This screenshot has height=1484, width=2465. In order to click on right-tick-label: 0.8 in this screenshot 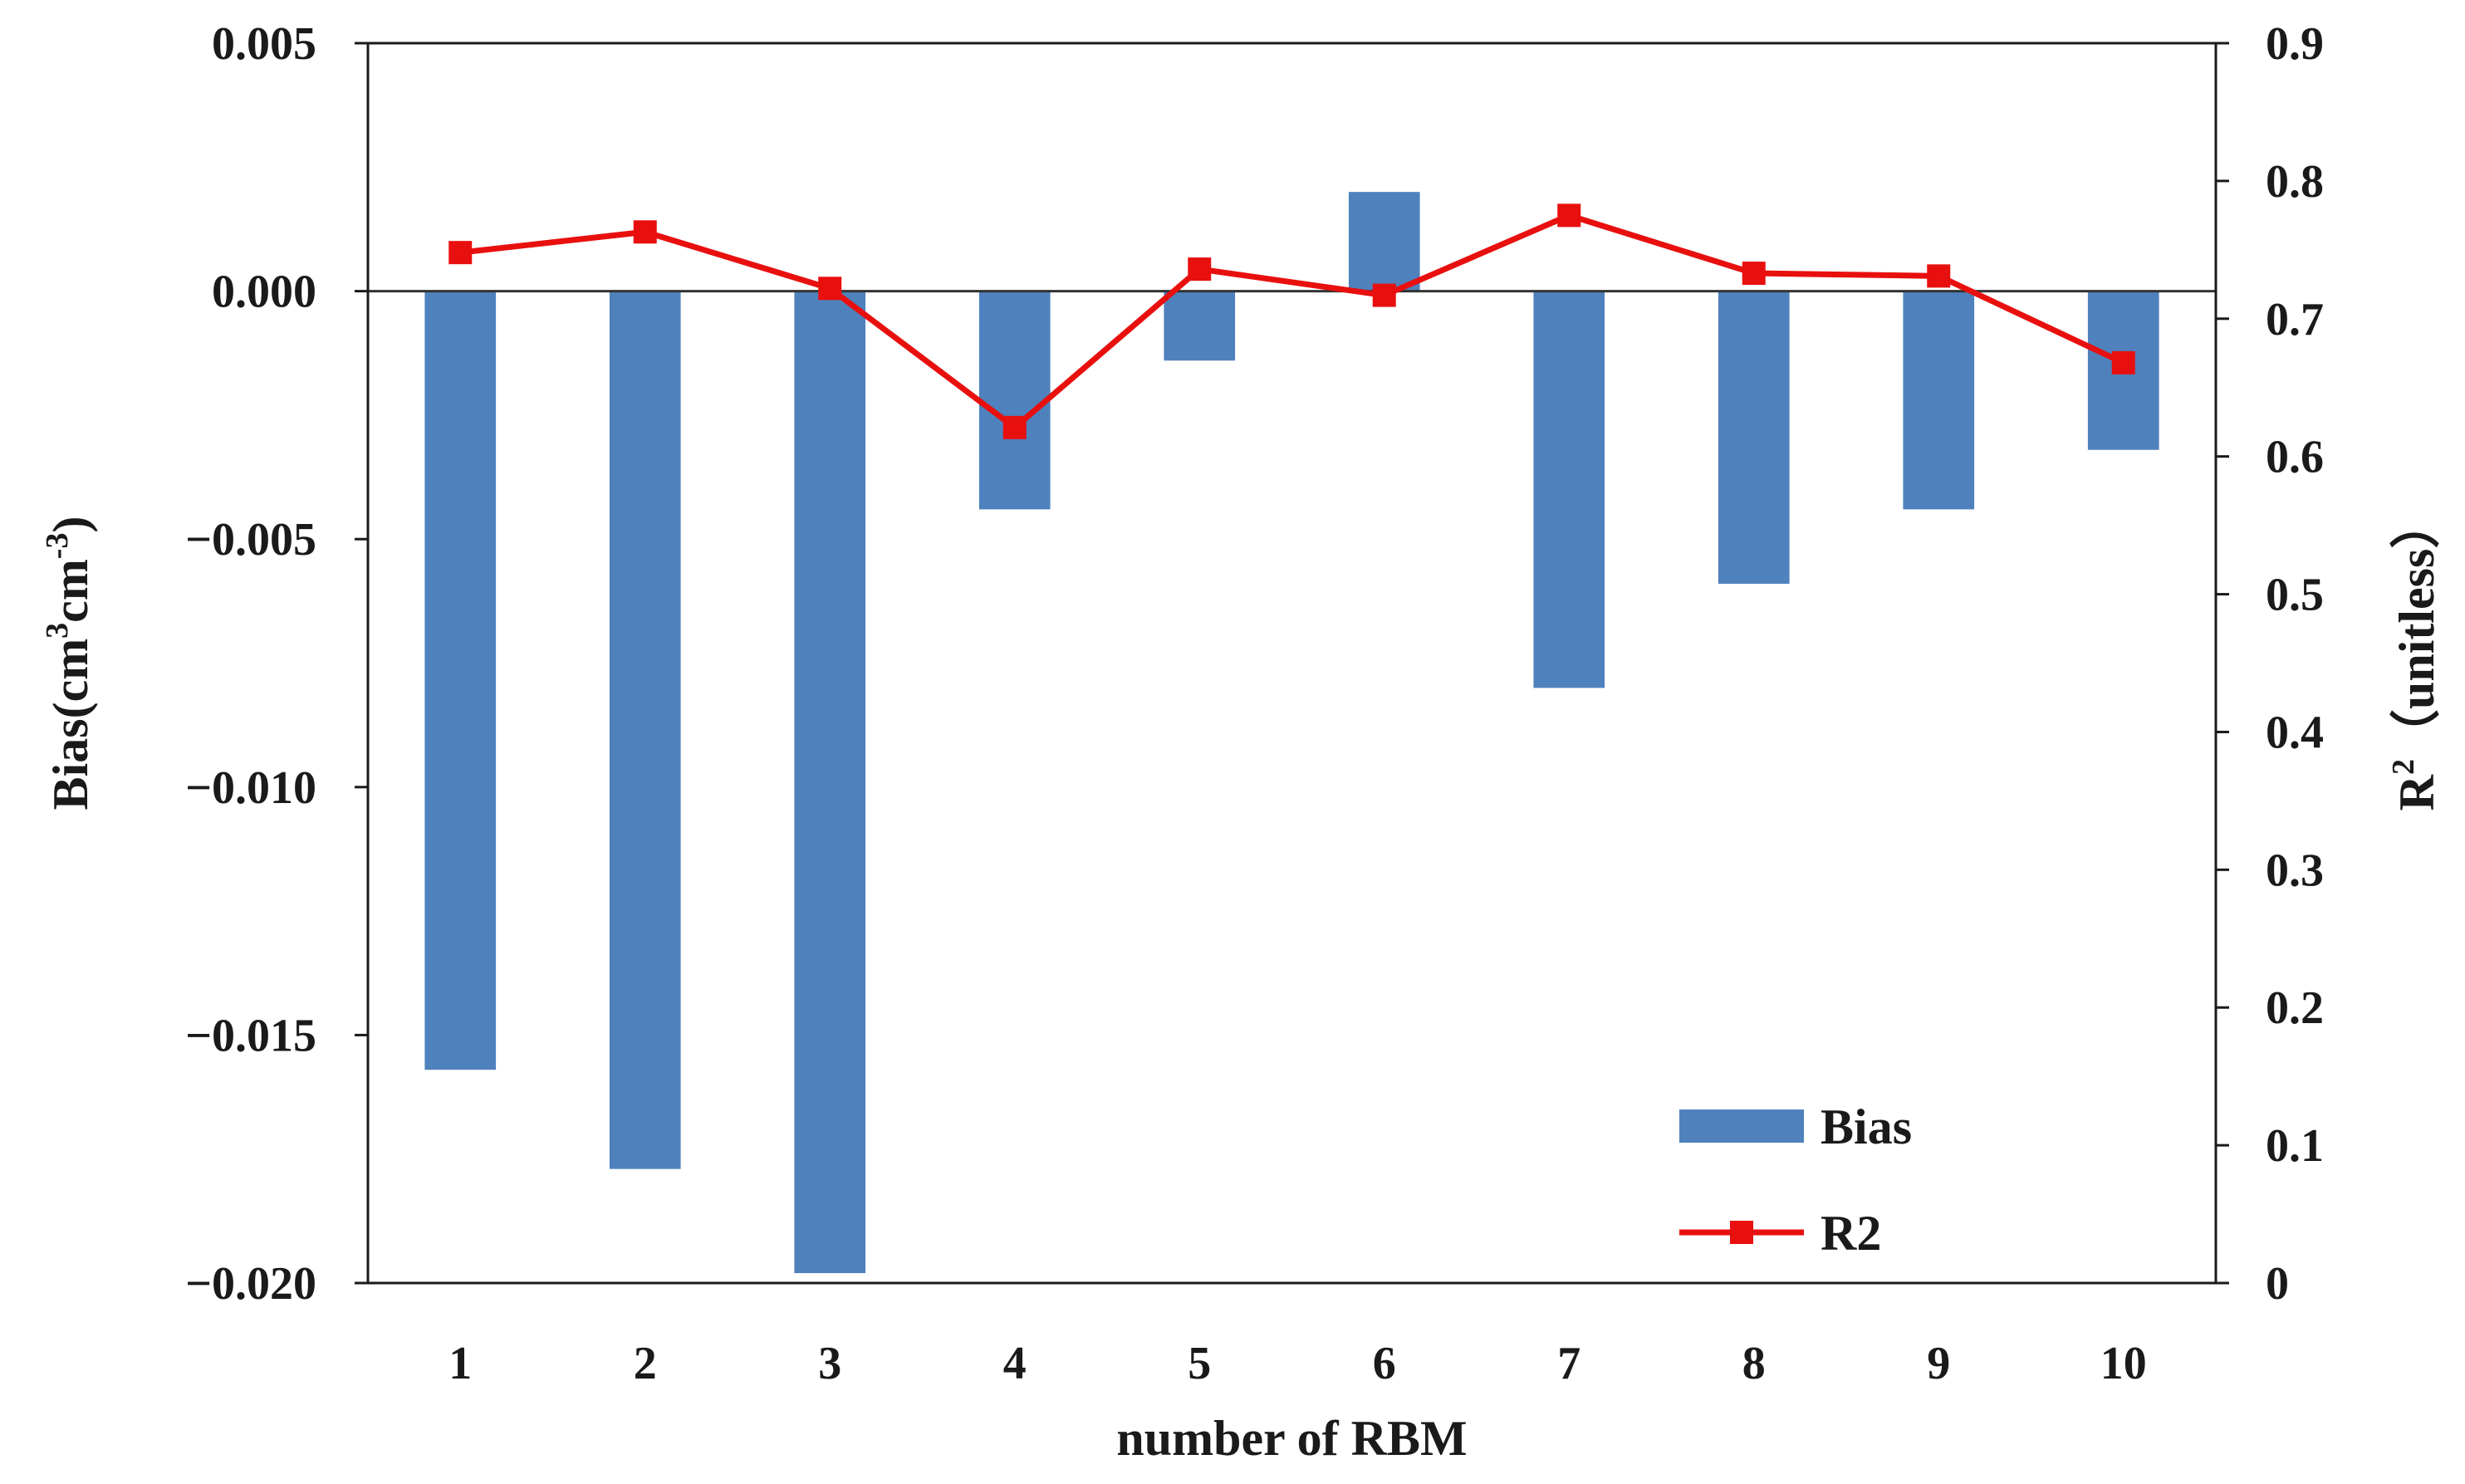, I will do `click(2295, 182)`.